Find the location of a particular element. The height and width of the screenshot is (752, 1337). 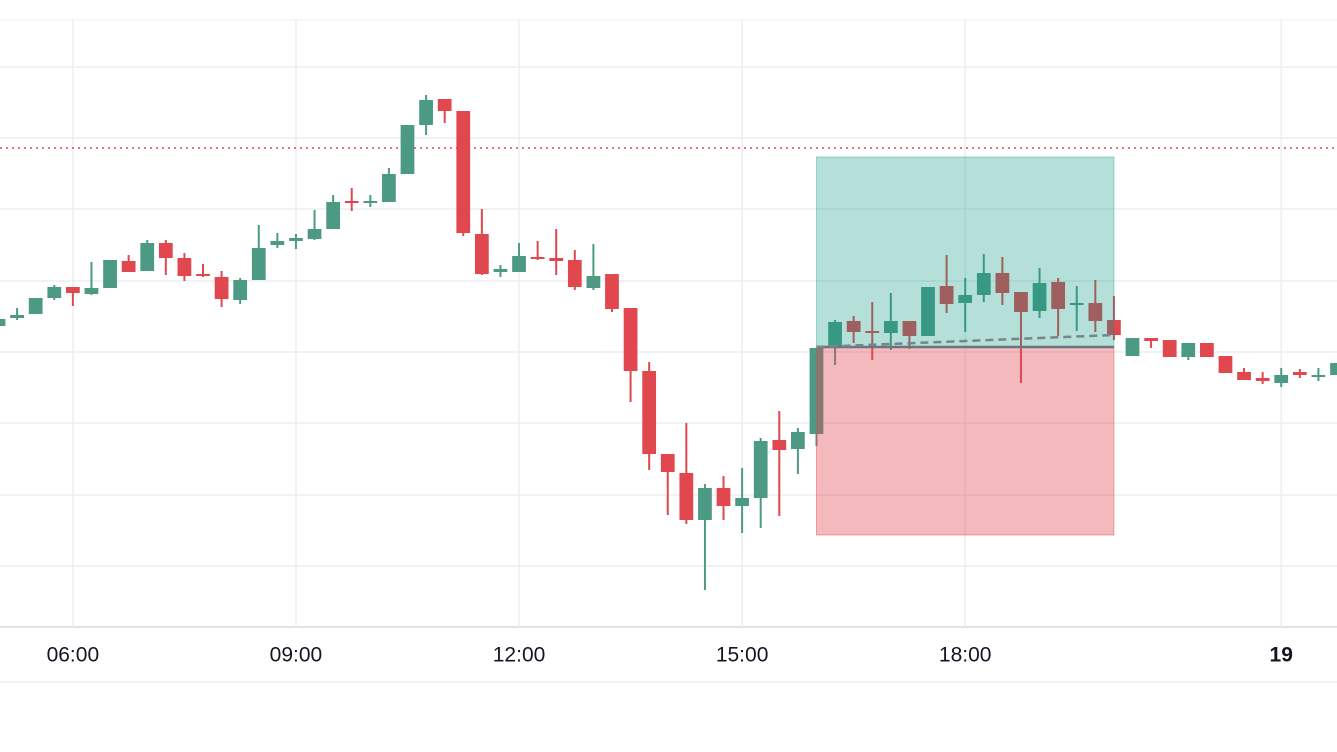

x-tick-label: 15:00 is located at coordinates (742, 655).